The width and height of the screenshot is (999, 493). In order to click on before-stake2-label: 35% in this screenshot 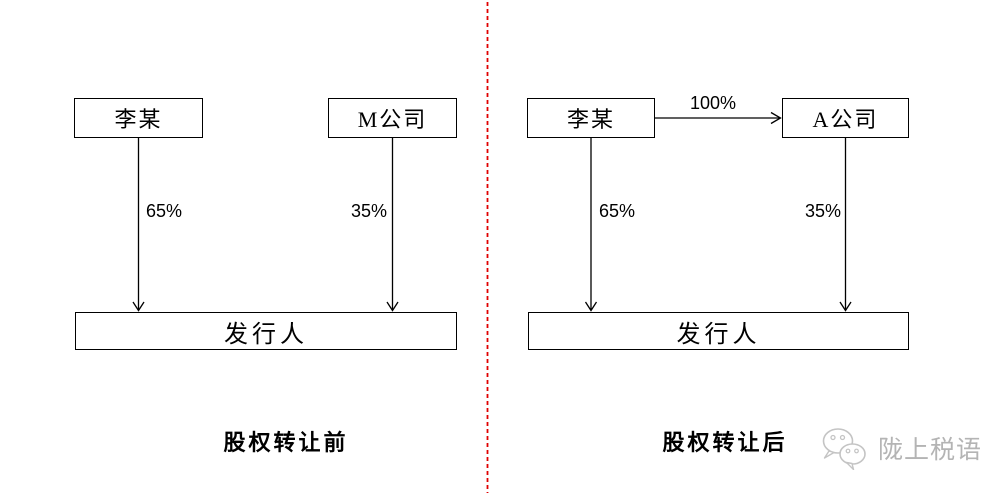, I will do `click(369, 211)`.